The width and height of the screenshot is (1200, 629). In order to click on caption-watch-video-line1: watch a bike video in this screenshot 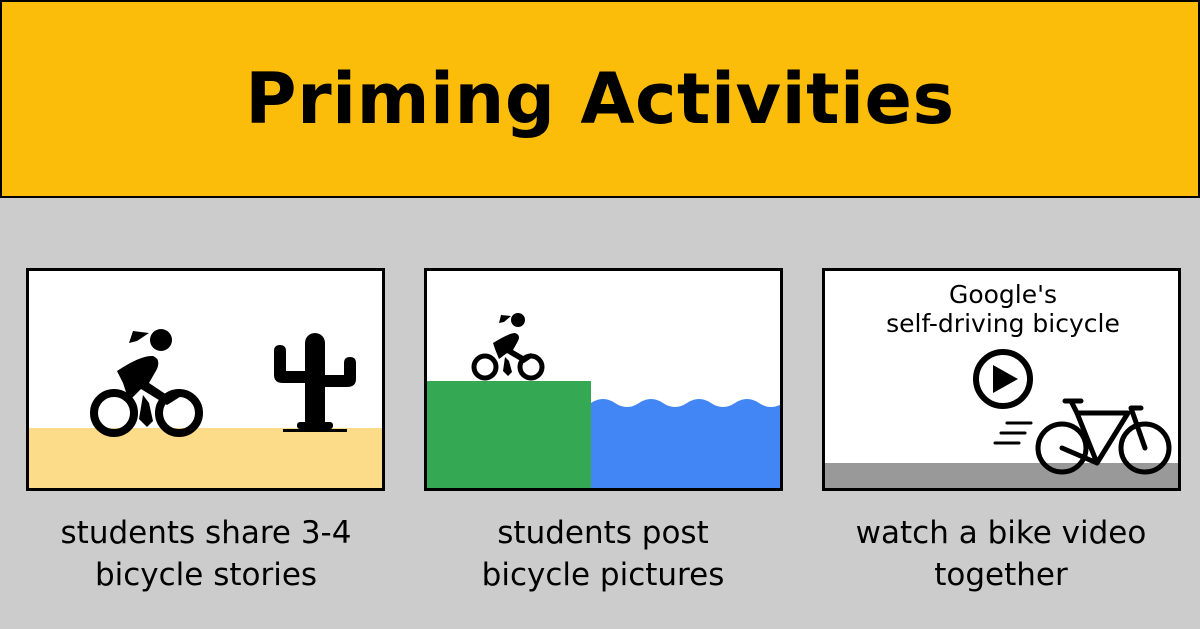, I will do `click(1001, 533)`.